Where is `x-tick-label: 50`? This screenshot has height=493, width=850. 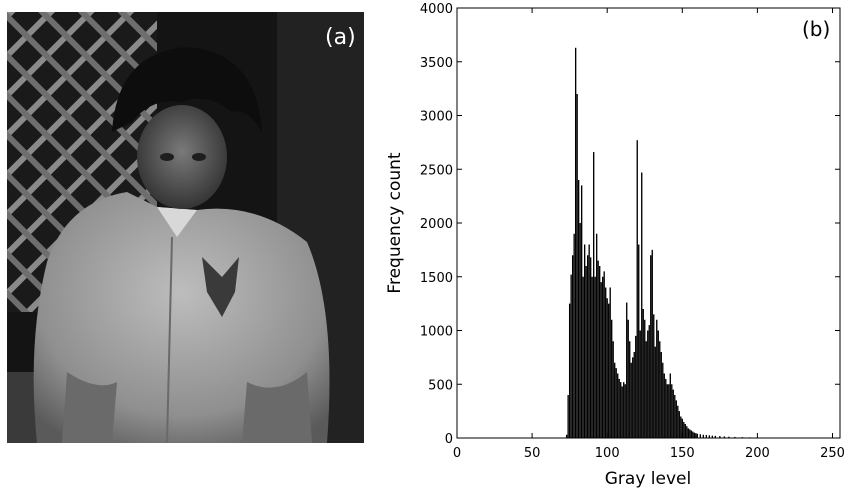
x-tick-label: 50 is located at coordinates (532, 453).